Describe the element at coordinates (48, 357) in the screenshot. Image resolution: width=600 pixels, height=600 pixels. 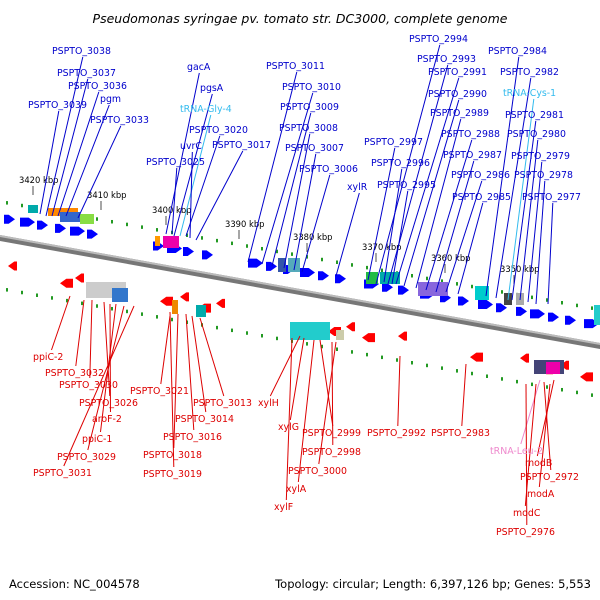
I see `minus-gene-label: ppiC-2` at that location.